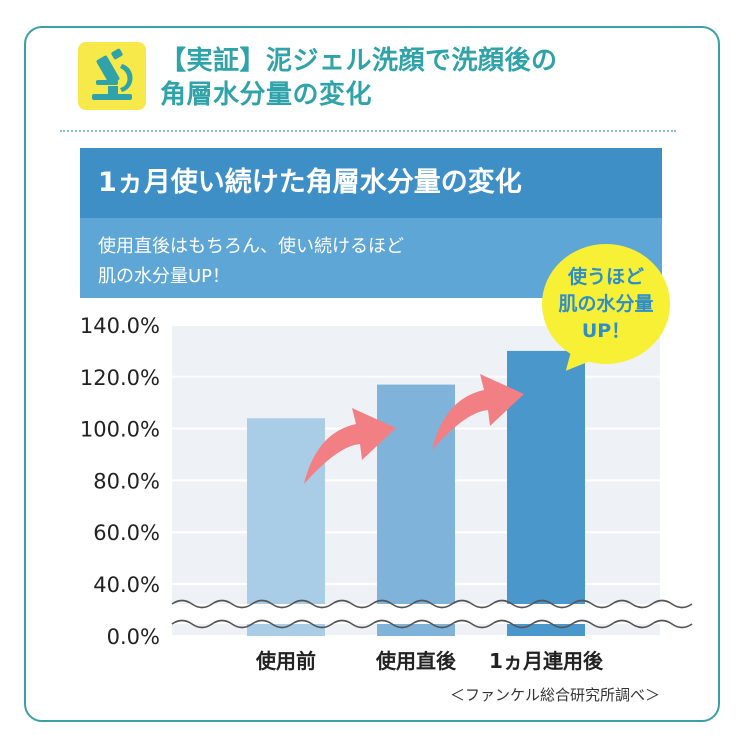  What do you see at coordinates (371, 183) in the screenshot?
I see `chart-title: 1ヵ月使い続けた角層水分量の変化` at bounding box center [371, 183].